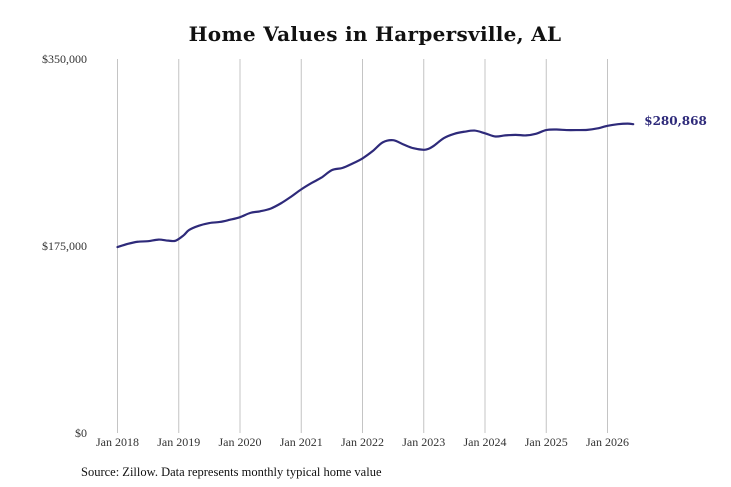  I want to click on x-tick-label: Jan 2022, so click(362, 442).